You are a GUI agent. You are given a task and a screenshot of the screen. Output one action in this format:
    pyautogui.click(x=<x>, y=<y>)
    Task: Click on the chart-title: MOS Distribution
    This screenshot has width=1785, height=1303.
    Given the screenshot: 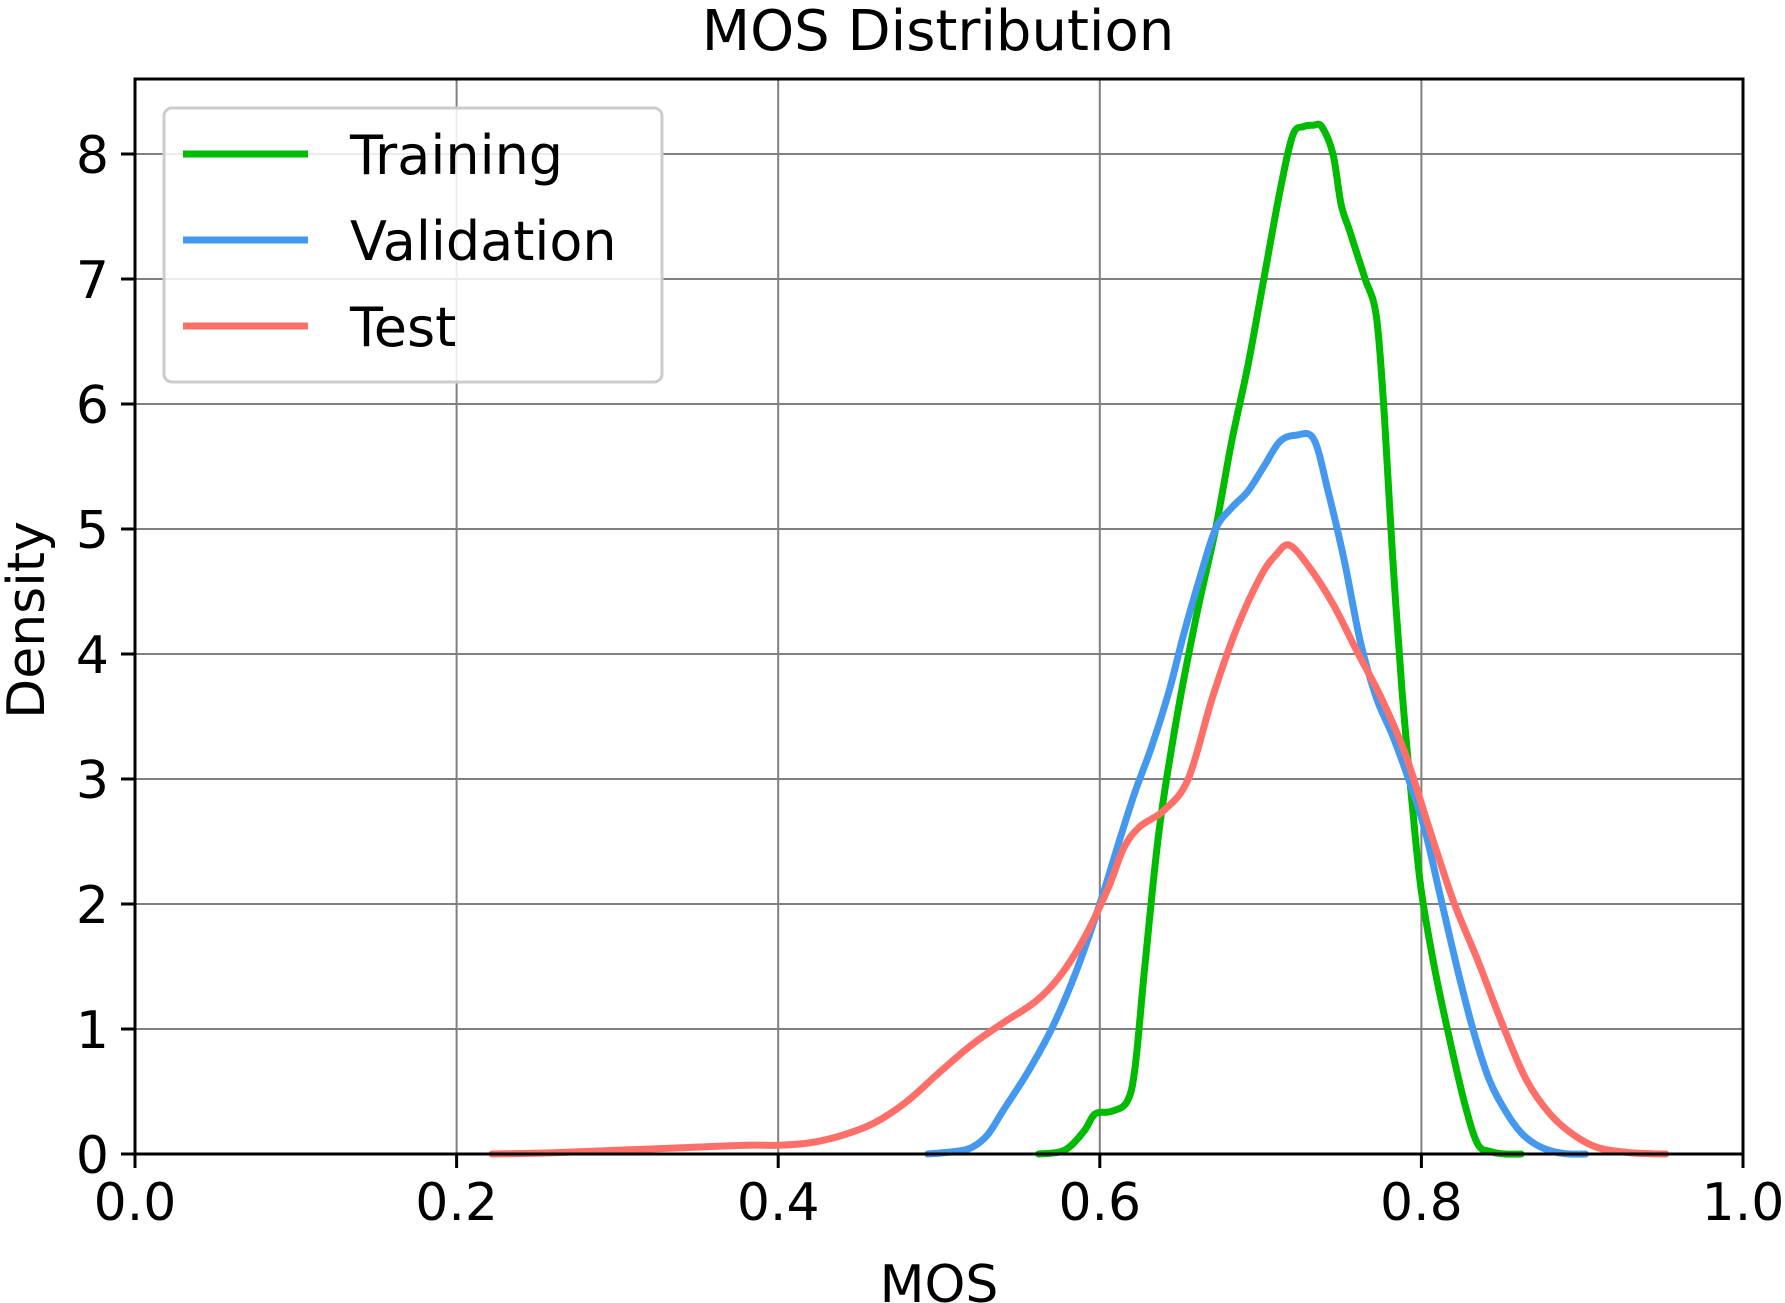 What is the action you would take?
    pyautogui.click(x=938, y=32)
    